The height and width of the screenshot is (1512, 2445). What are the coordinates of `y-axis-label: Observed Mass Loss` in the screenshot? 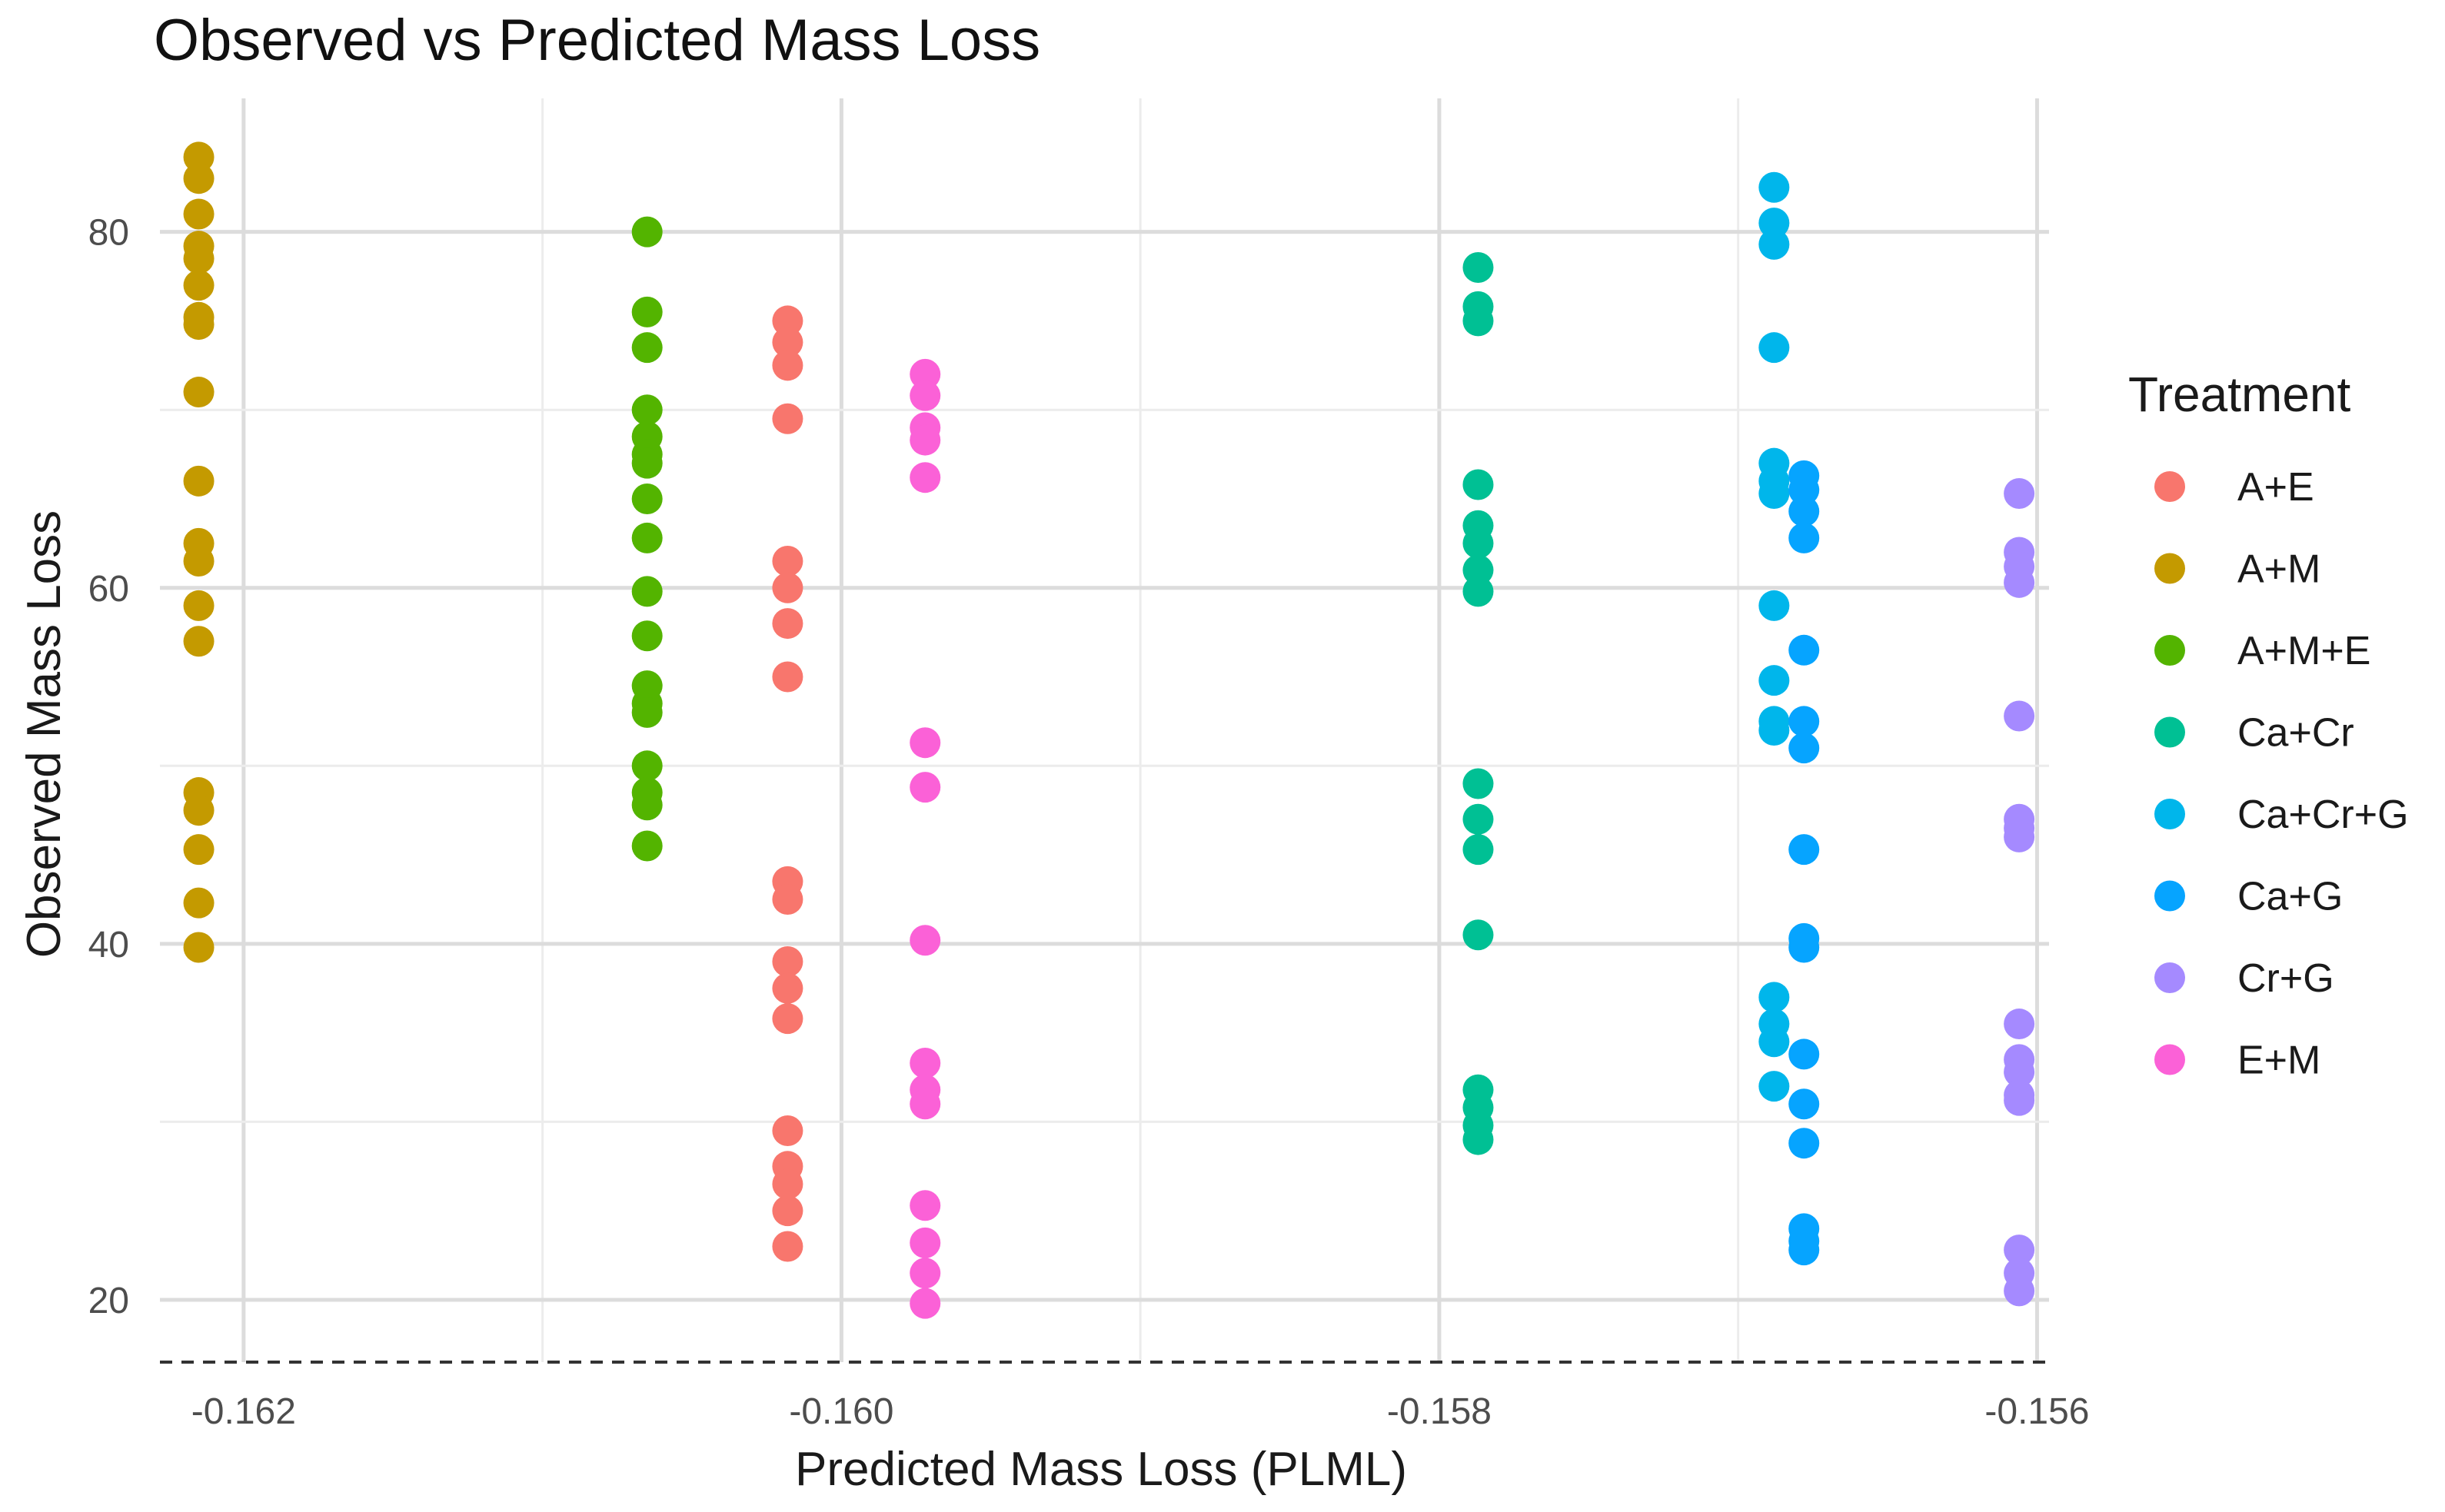 It's located at (44, 734).